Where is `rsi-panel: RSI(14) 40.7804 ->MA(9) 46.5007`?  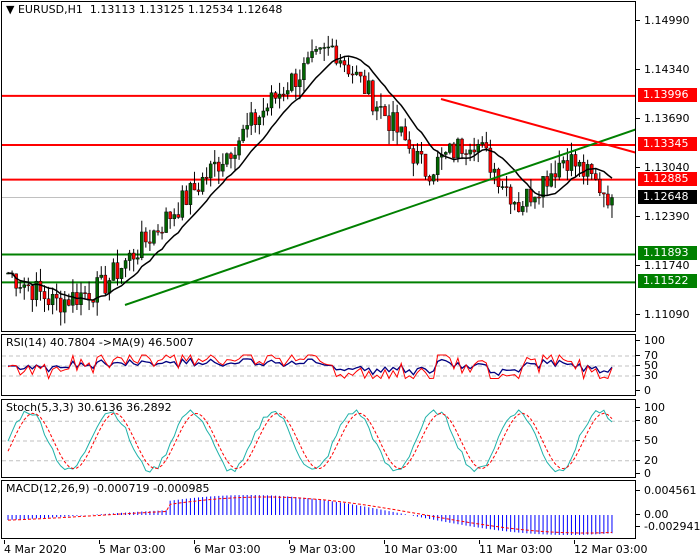
rsi-panel: RSI(14) 40.7804 ->MA(9) 46.5007 is located at coordinates (318, 365).